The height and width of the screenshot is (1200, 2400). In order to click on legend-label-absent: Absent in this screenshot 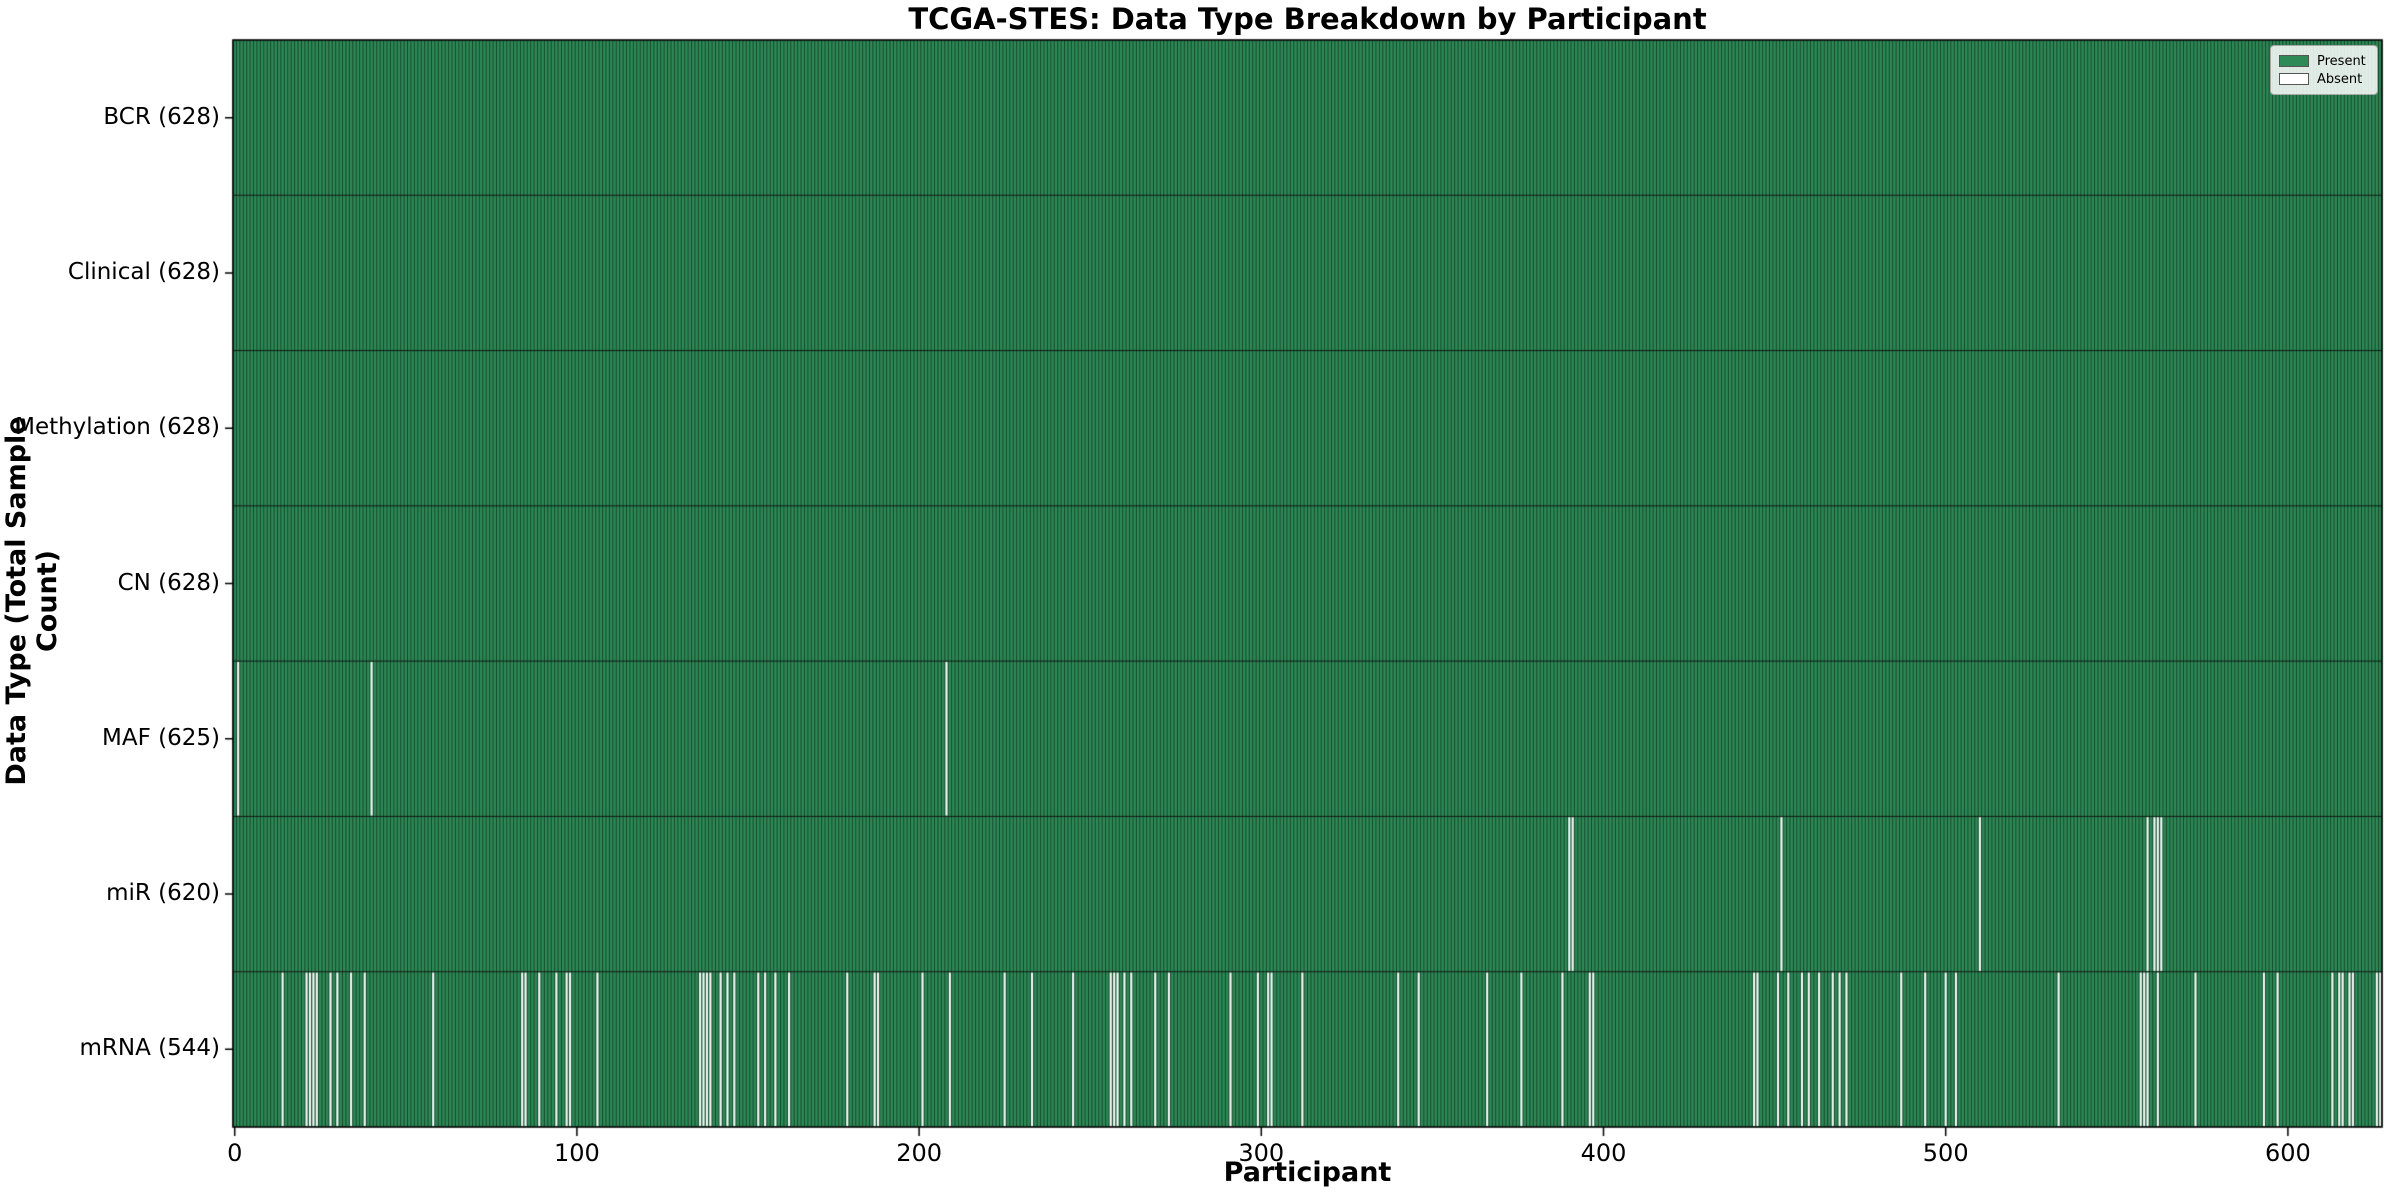, I will do `click(2340, 79)`.